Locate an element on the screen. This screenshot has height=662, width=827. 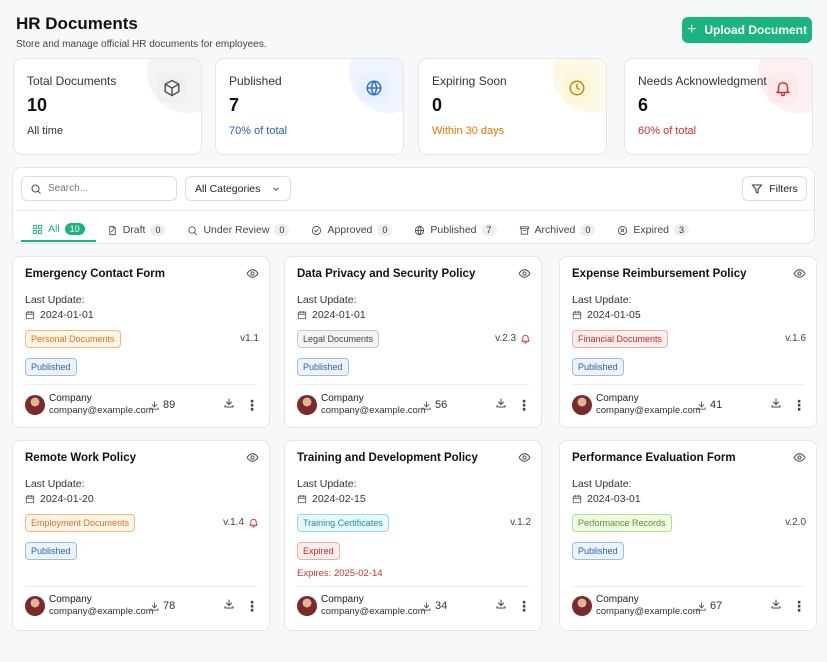
search-input is located at coordinates (103, 188).